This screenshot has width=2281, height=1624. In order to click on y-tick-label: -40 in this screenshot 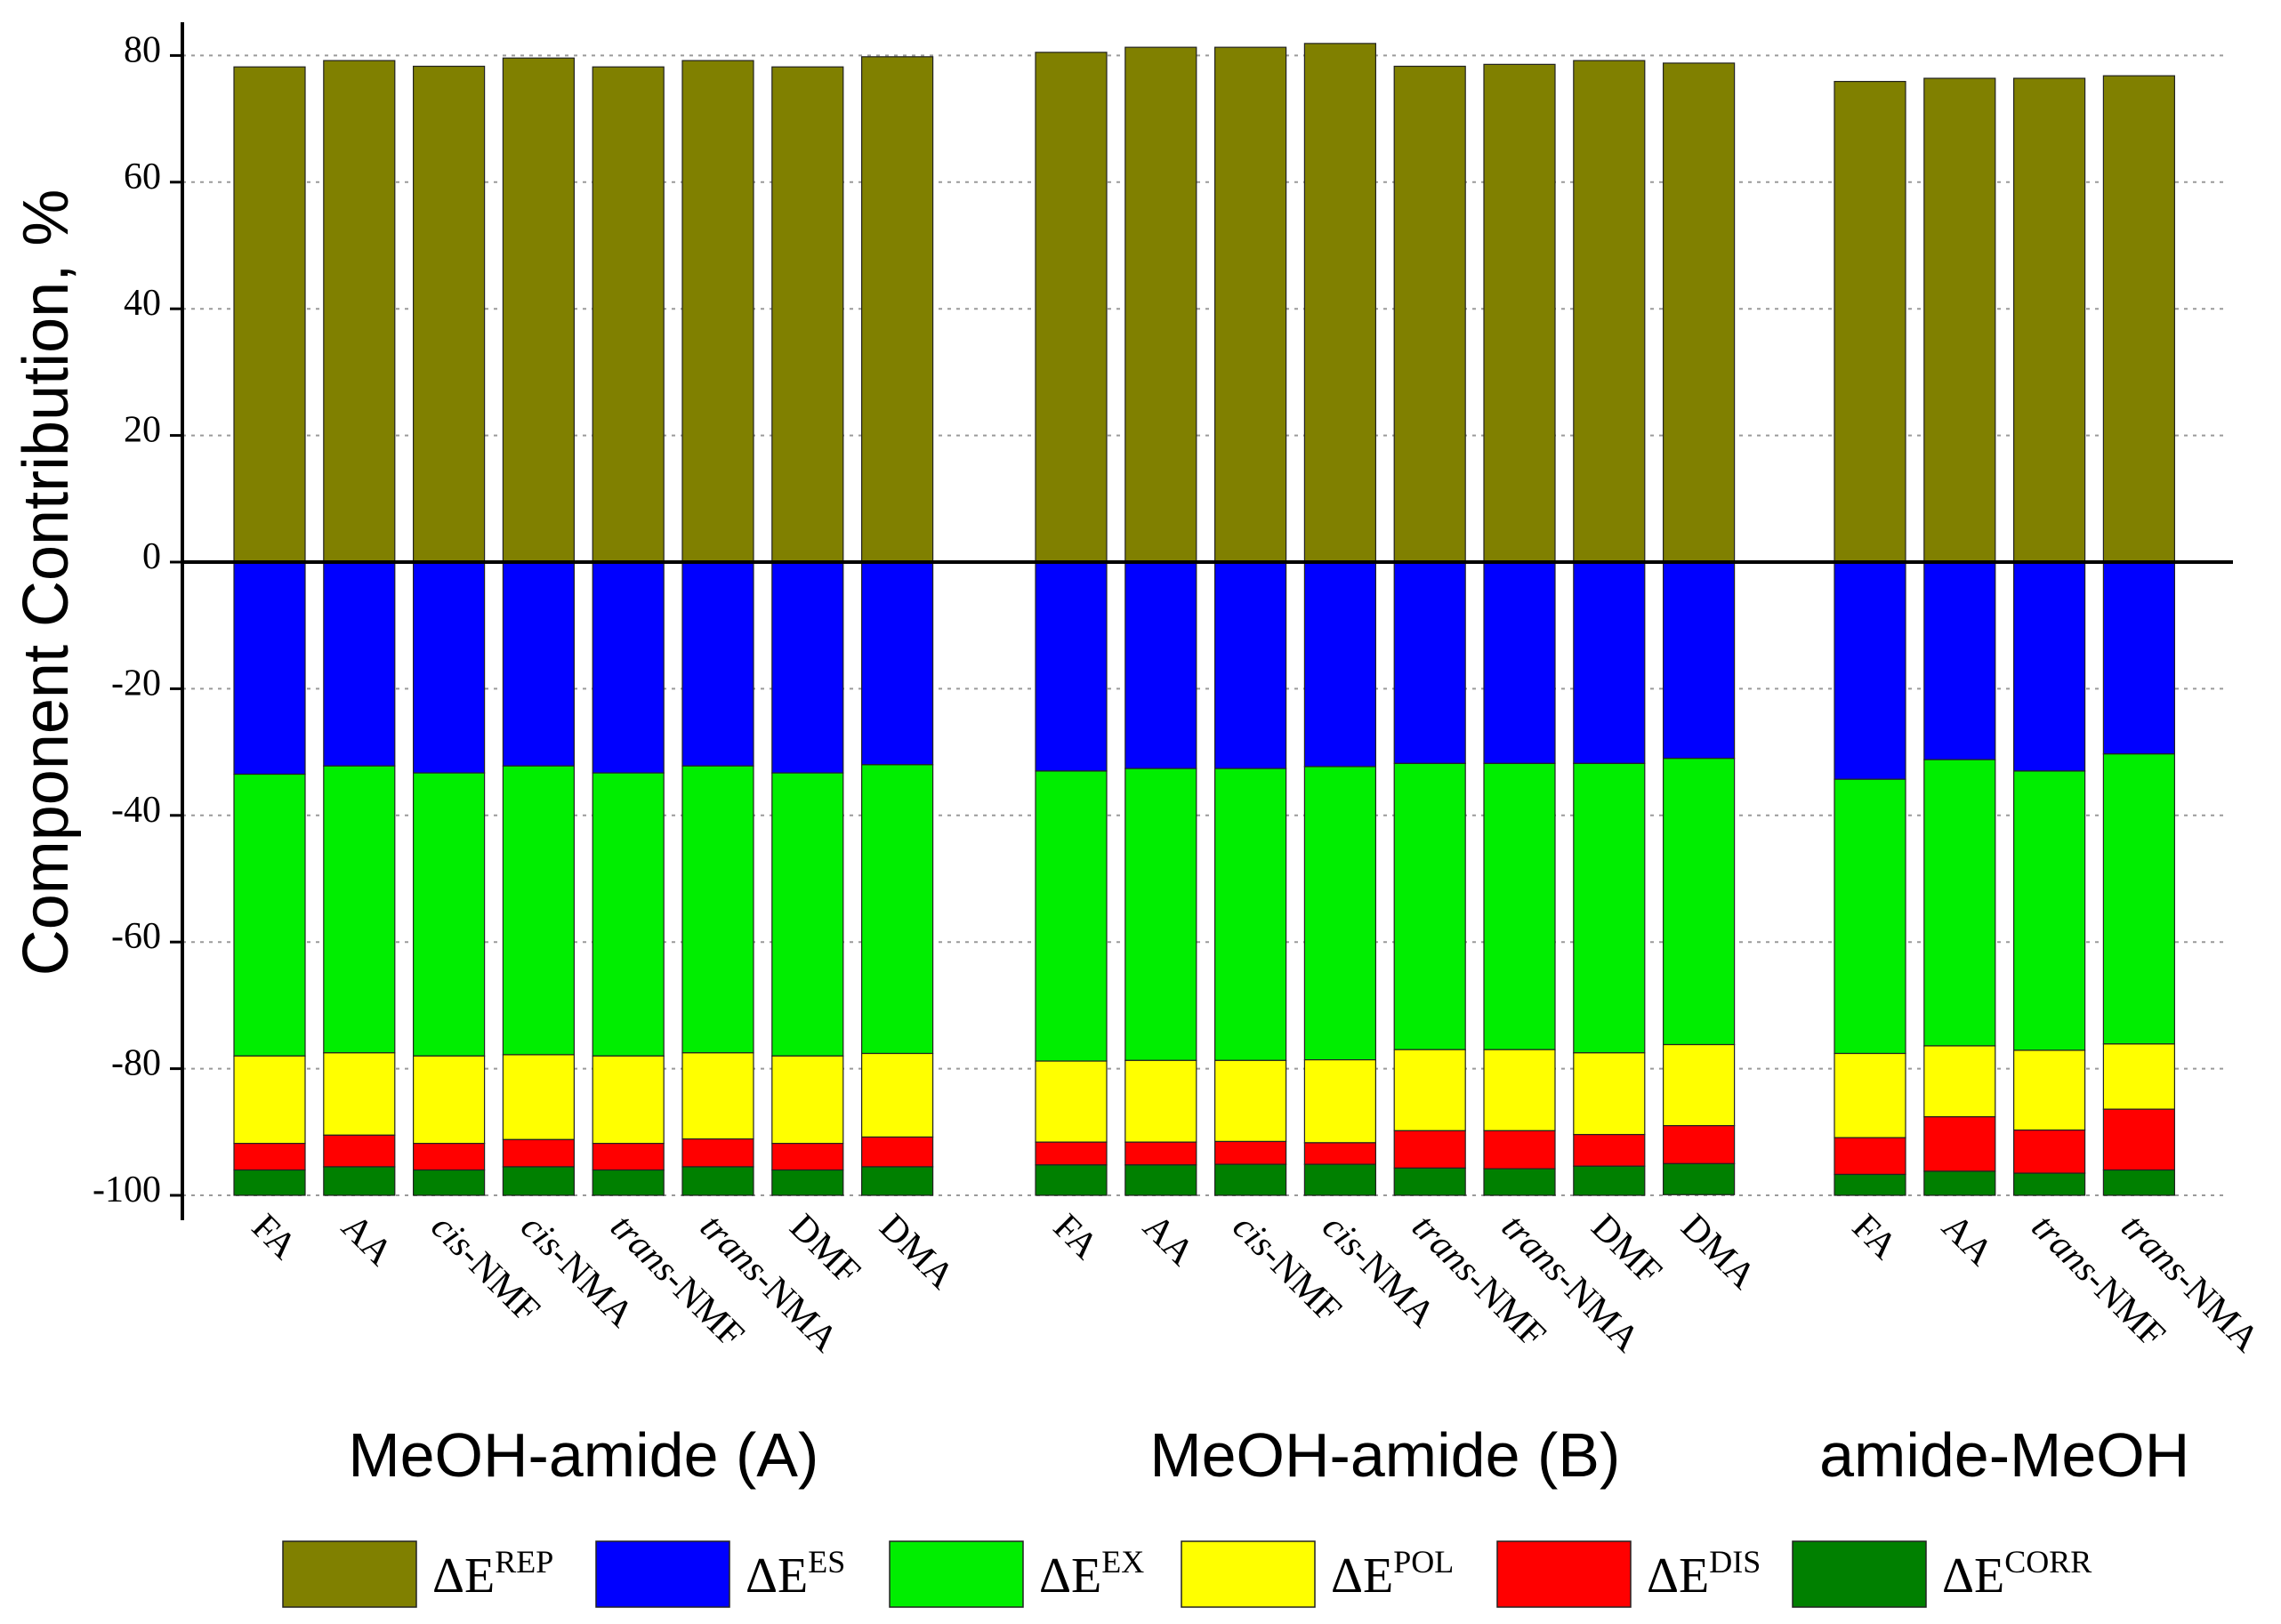, I will do `click(136, 810)`.